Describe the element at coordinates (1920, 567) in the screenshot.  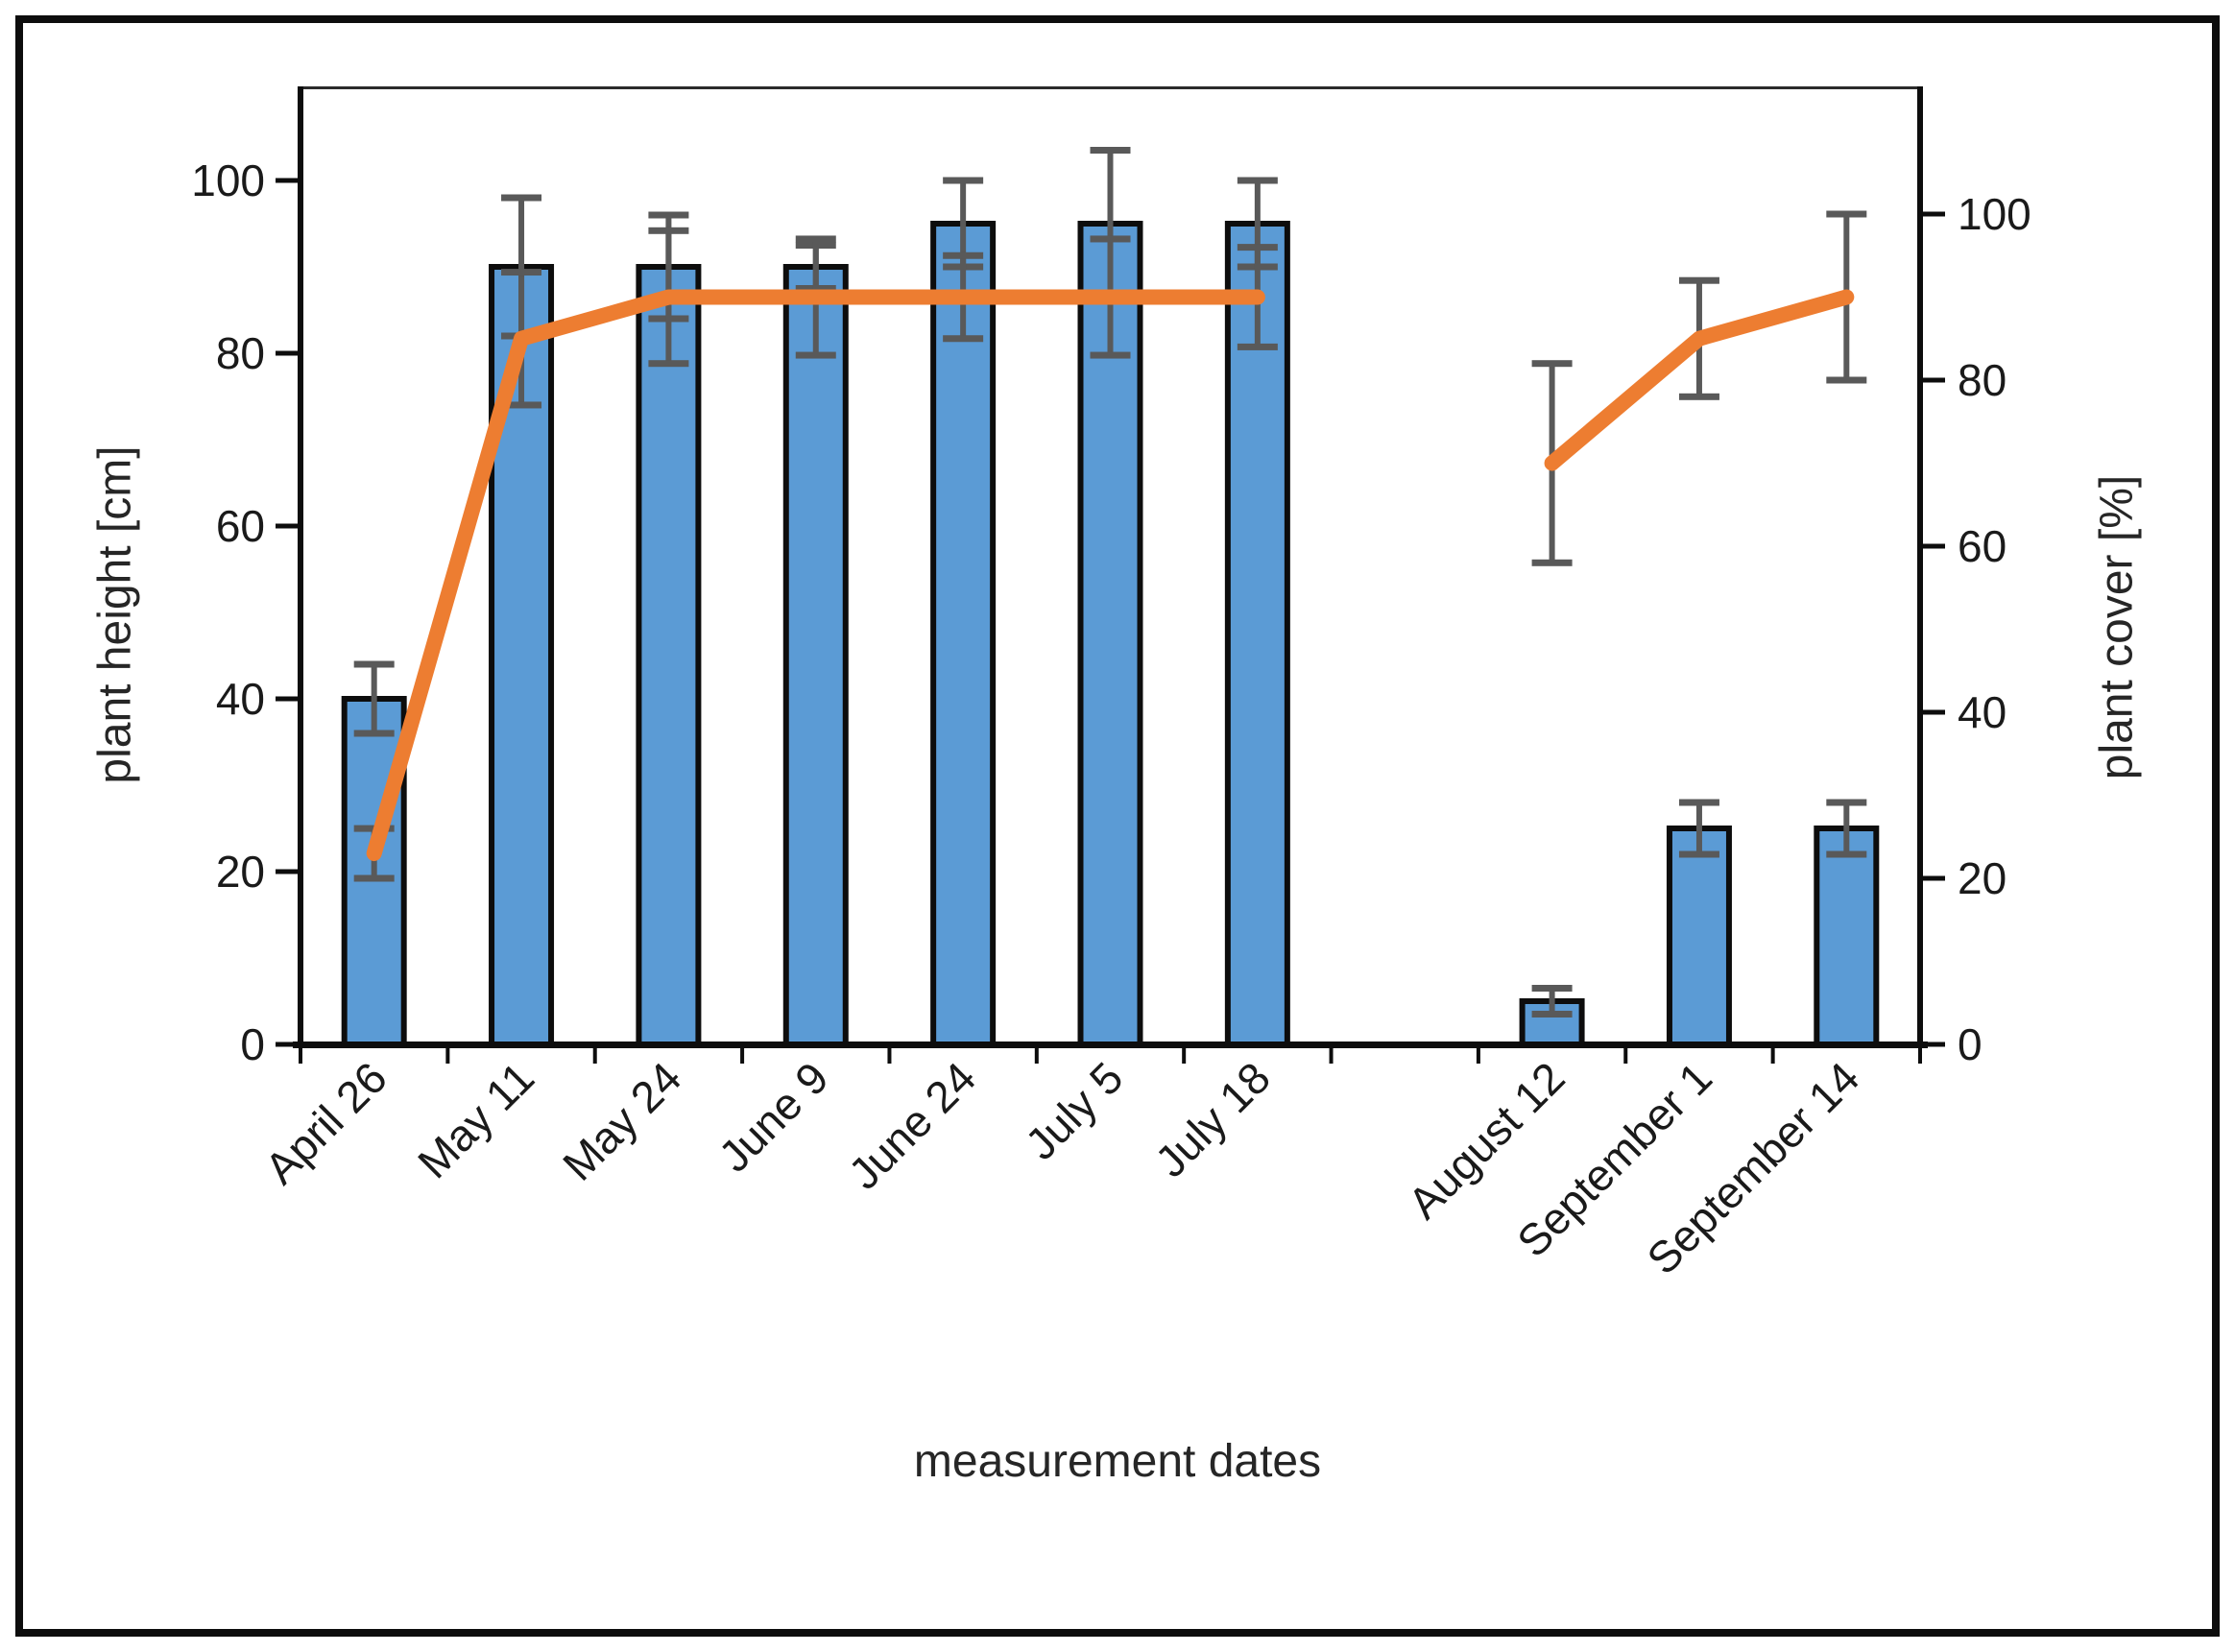
I see `right-axis-spine` at that location.